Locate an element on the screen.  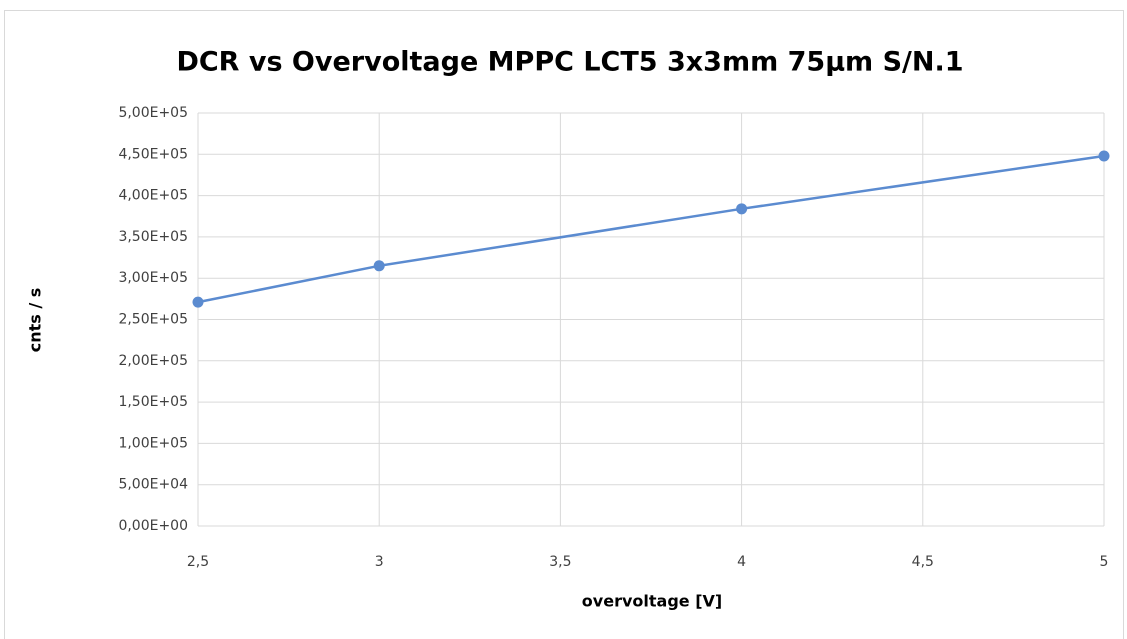
y-tick-label: 2,00E+05 is located at coordinates (153, 361).